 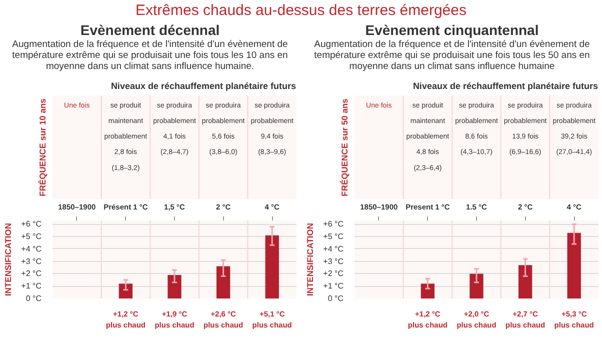 What do you see at coordinates (150, 55) in the screenshot?
I see `chart-subtitle: Augmentation de la fréquence et de l'intensité d'un évènement de température extrême qui se produisait une fois tous les 10 ans en moyenne dans un climat sans influence humaine.` at bounding box center [150, 55].